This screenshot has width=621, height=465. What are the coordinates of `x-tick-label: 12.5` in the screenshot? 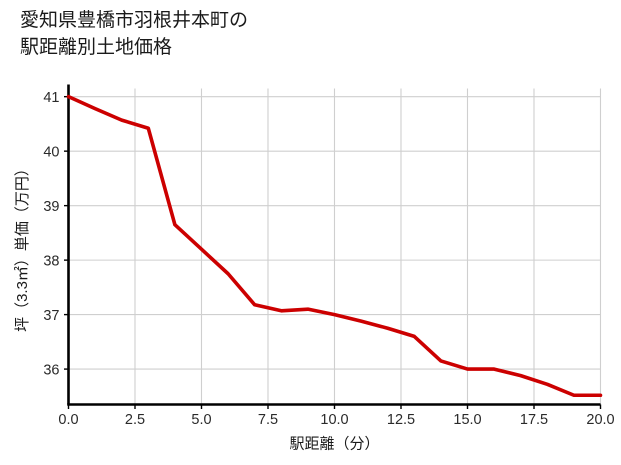 It's located at (401, 420).